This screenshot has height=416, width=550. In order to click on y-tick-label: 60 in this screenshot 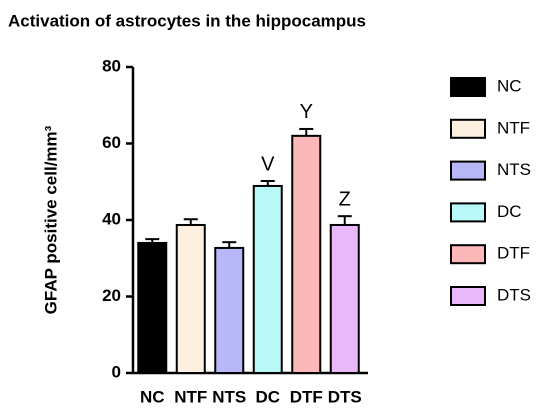, I will do `click(111, 142)`.